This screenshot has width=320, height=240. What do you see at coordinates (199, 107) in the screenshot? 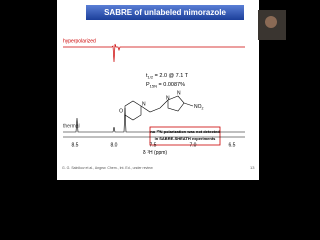
I see `nitro-group: NO2` at bounding box center [199, 107].